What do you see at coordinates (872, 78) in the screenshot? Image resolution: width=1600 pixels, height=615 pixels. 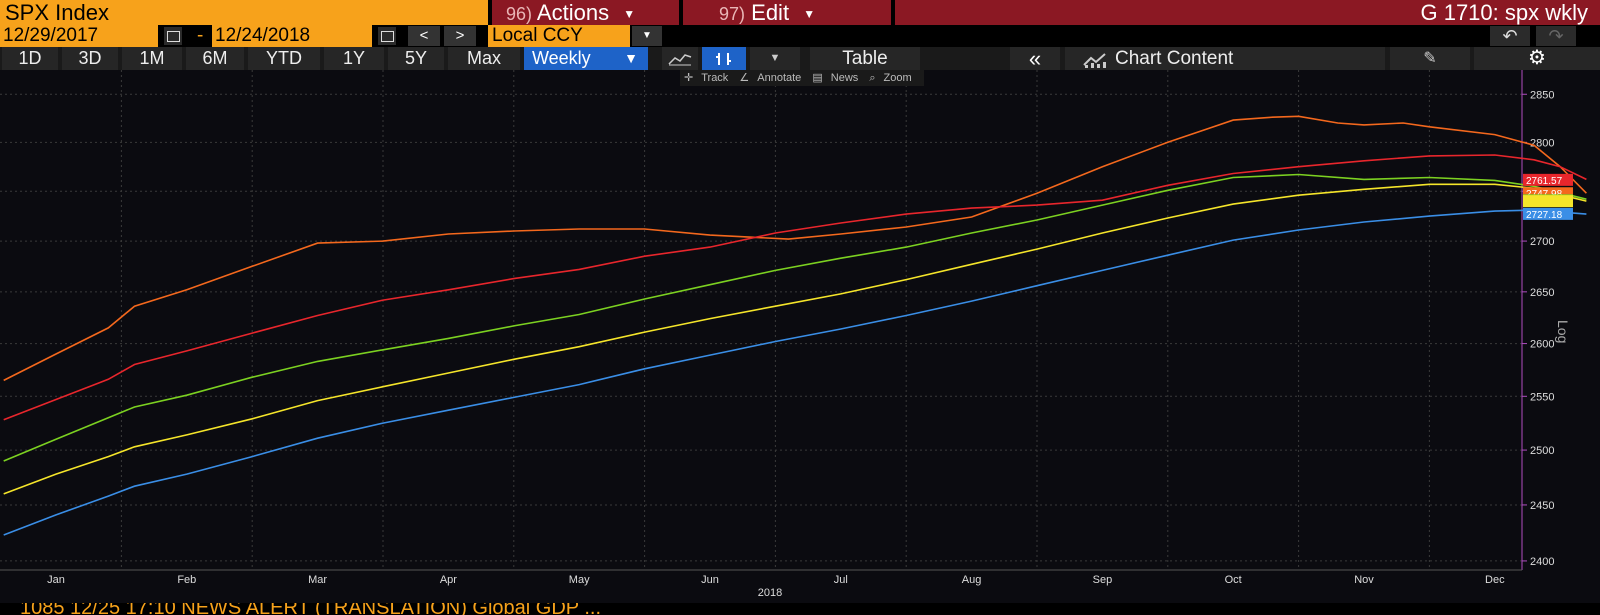 I see `zoom-icon: ⌕` at bounding box center [872, 78].